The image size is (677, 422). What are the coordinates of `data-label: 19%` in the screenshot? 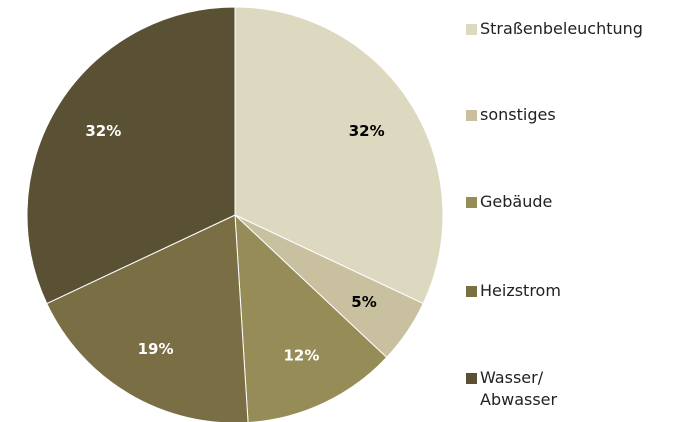 It's located at (156, 349).